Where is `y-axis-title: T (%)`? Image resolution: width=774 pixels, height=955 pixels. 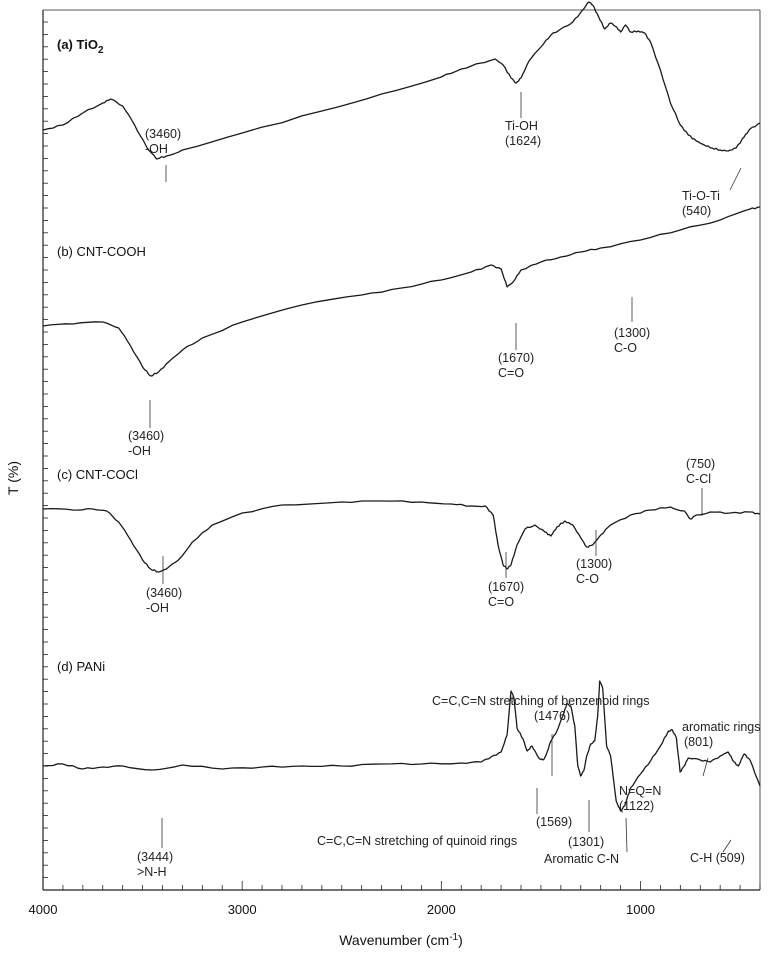 y-axis-title: T (%) is located at coordinates (13, 478).